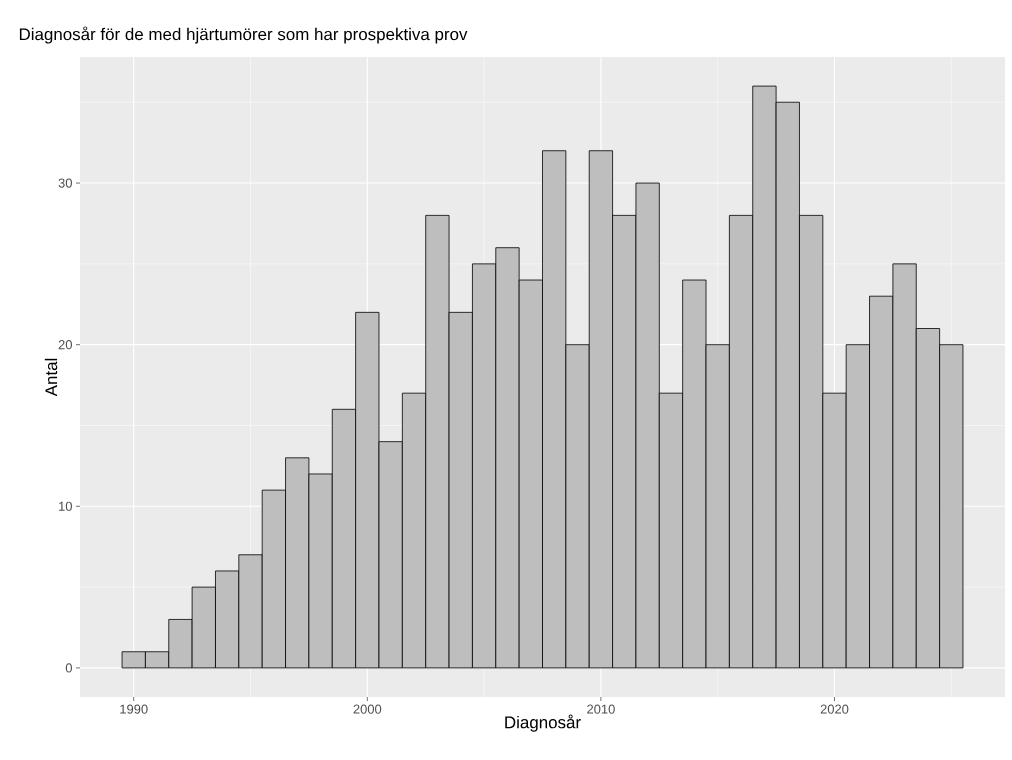 The image size is (1012, 760). What do you see at coordinates (65, 506) in the screenshot?
I see `y-tick-label: 10` at bounding box center [65, 506].